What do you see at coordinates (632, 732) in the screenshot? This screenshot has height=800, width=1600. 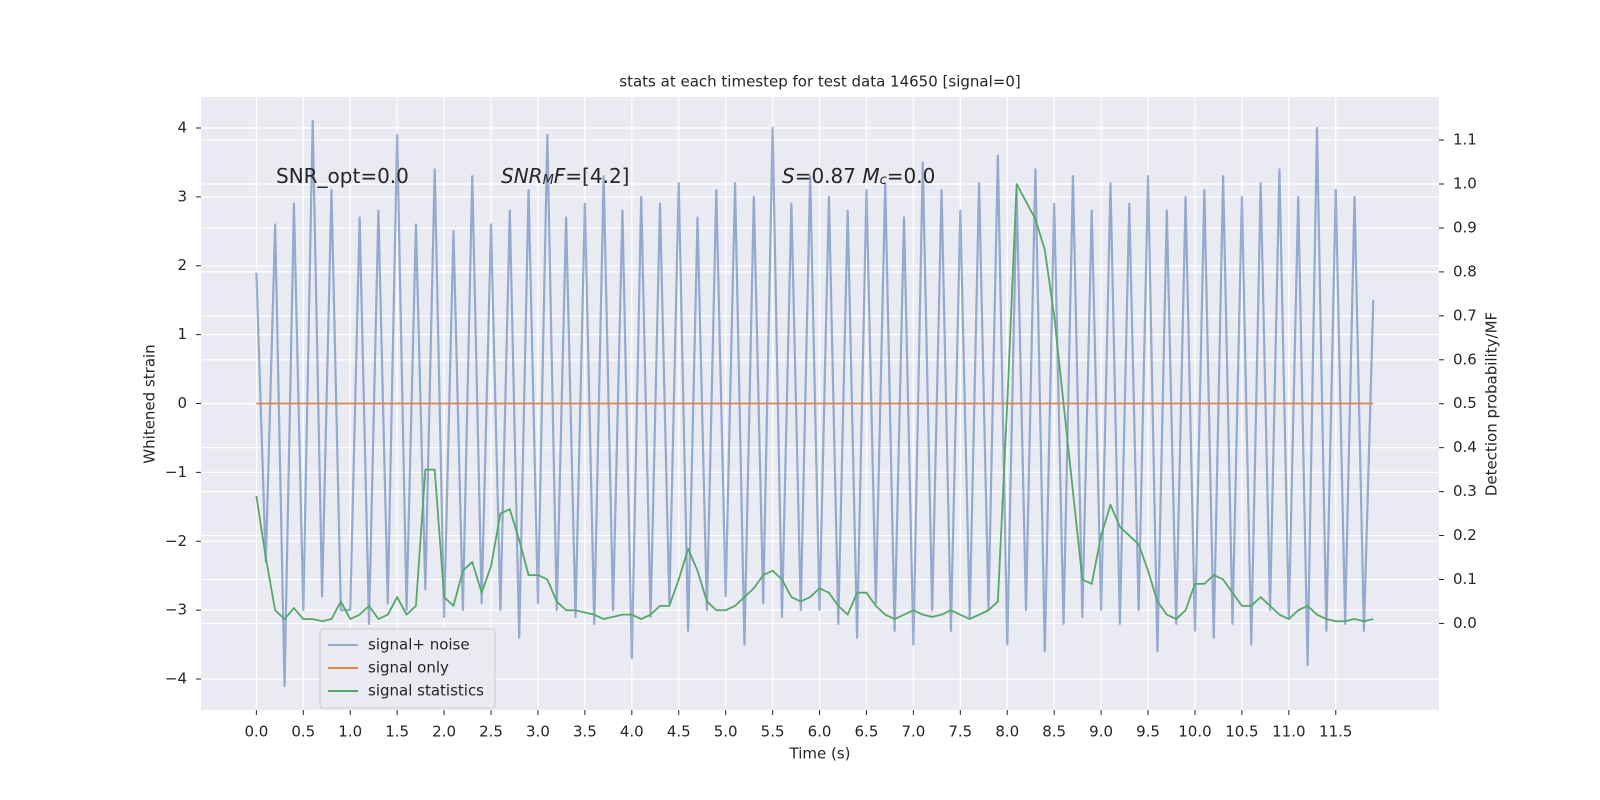 I see `x-tick-label: 4.0` at bounding box center [632, 732].